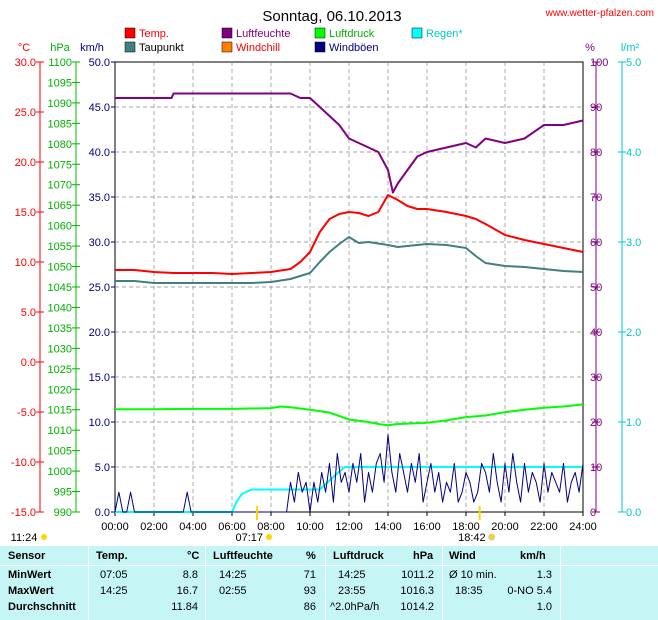 The height and width of the screenshot is (620, 658). What do you see at coordinates (26, 413) in the screenshot?
I see `tick-temp-7: -5.0` at bounding box center [26, 413].